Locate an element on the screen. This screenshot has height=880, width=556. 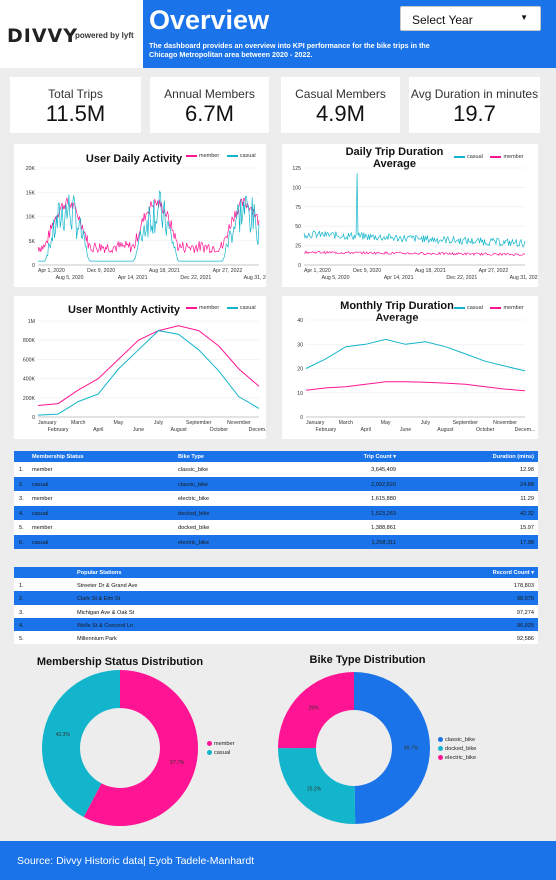
x-tick-label: February is located at coordinates (58, 430).